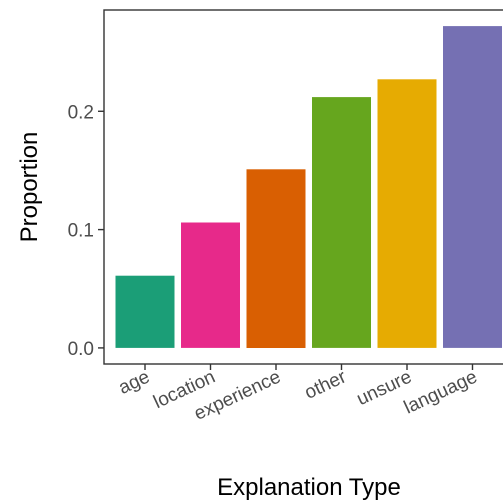  Describe the element at coordinates (81, 112) in the screenshot. I see `y-tick-label: 0.2` at that location.